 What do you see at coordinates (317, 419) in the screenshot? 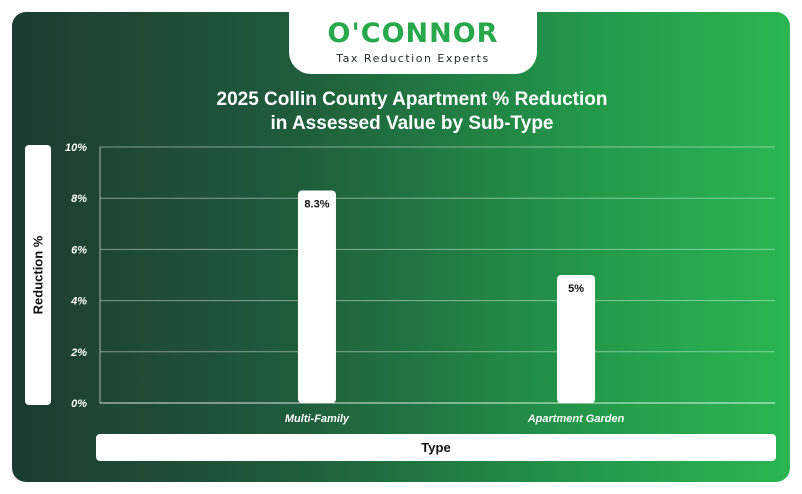
I see `x-tick-label: Multi-Family` at bounding box center [317, 419].